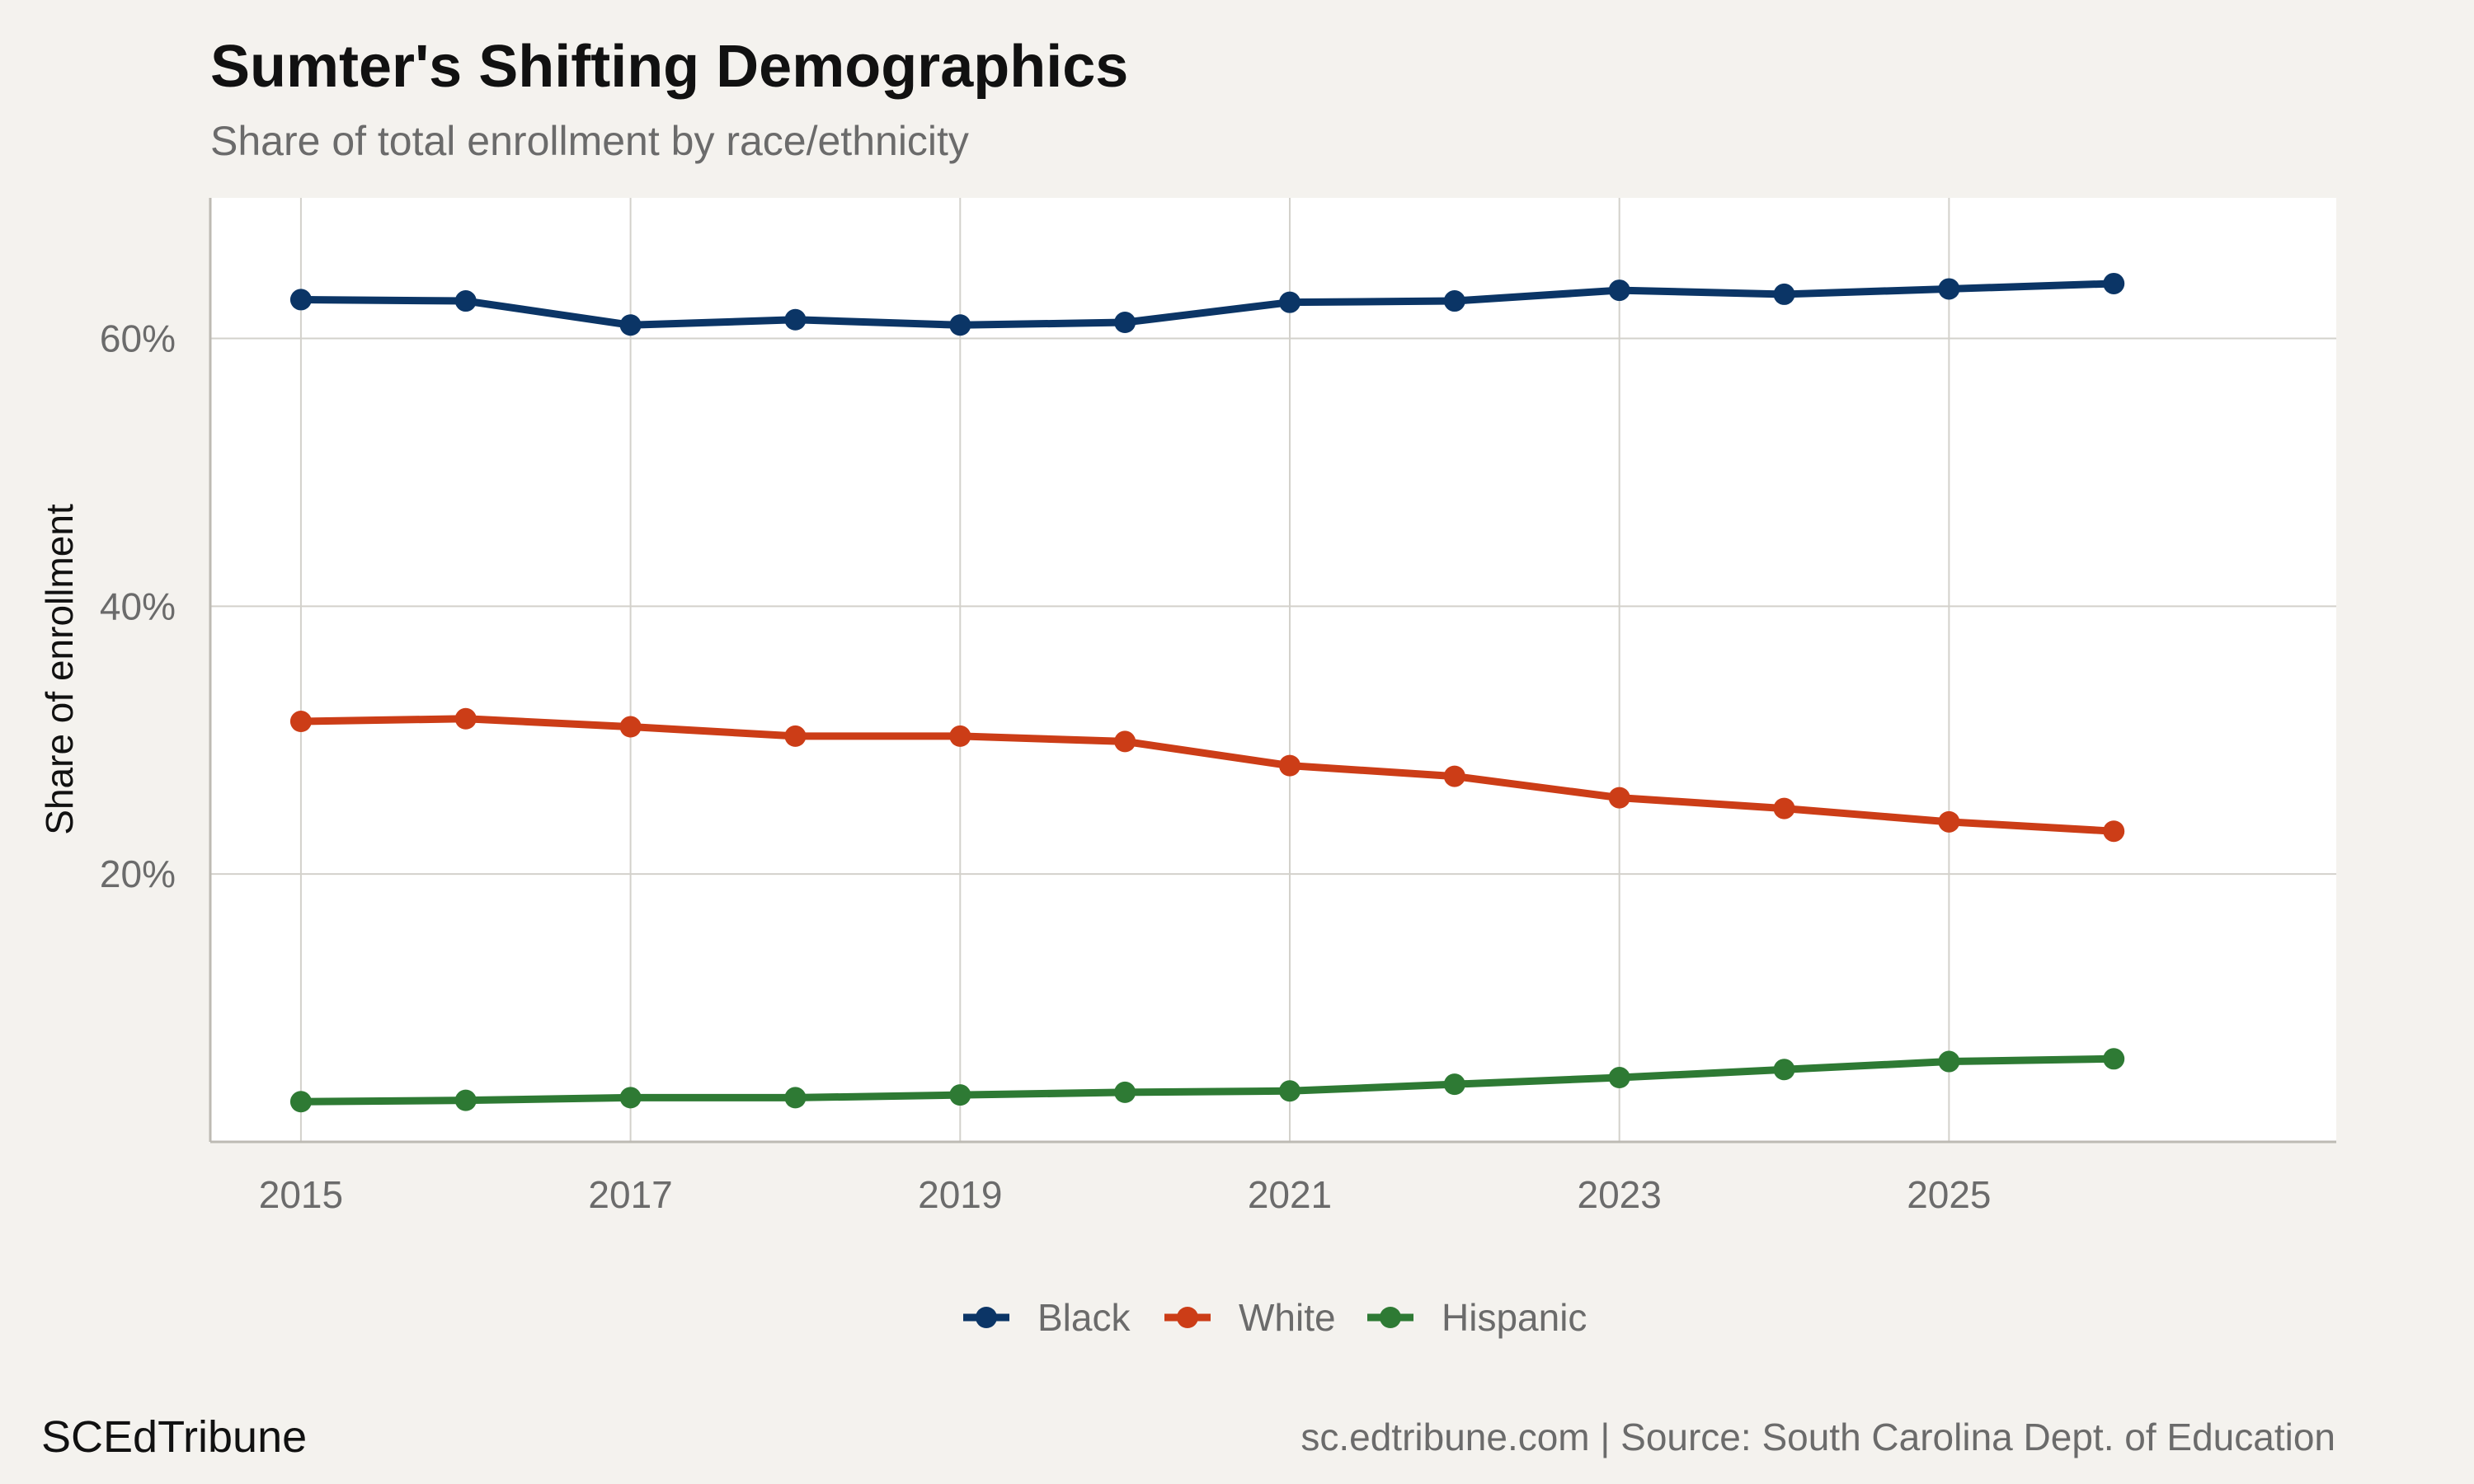 This screenshot has width=2474, height=1484. I want to click on legend-key-dot-black, so click(986, 1317).